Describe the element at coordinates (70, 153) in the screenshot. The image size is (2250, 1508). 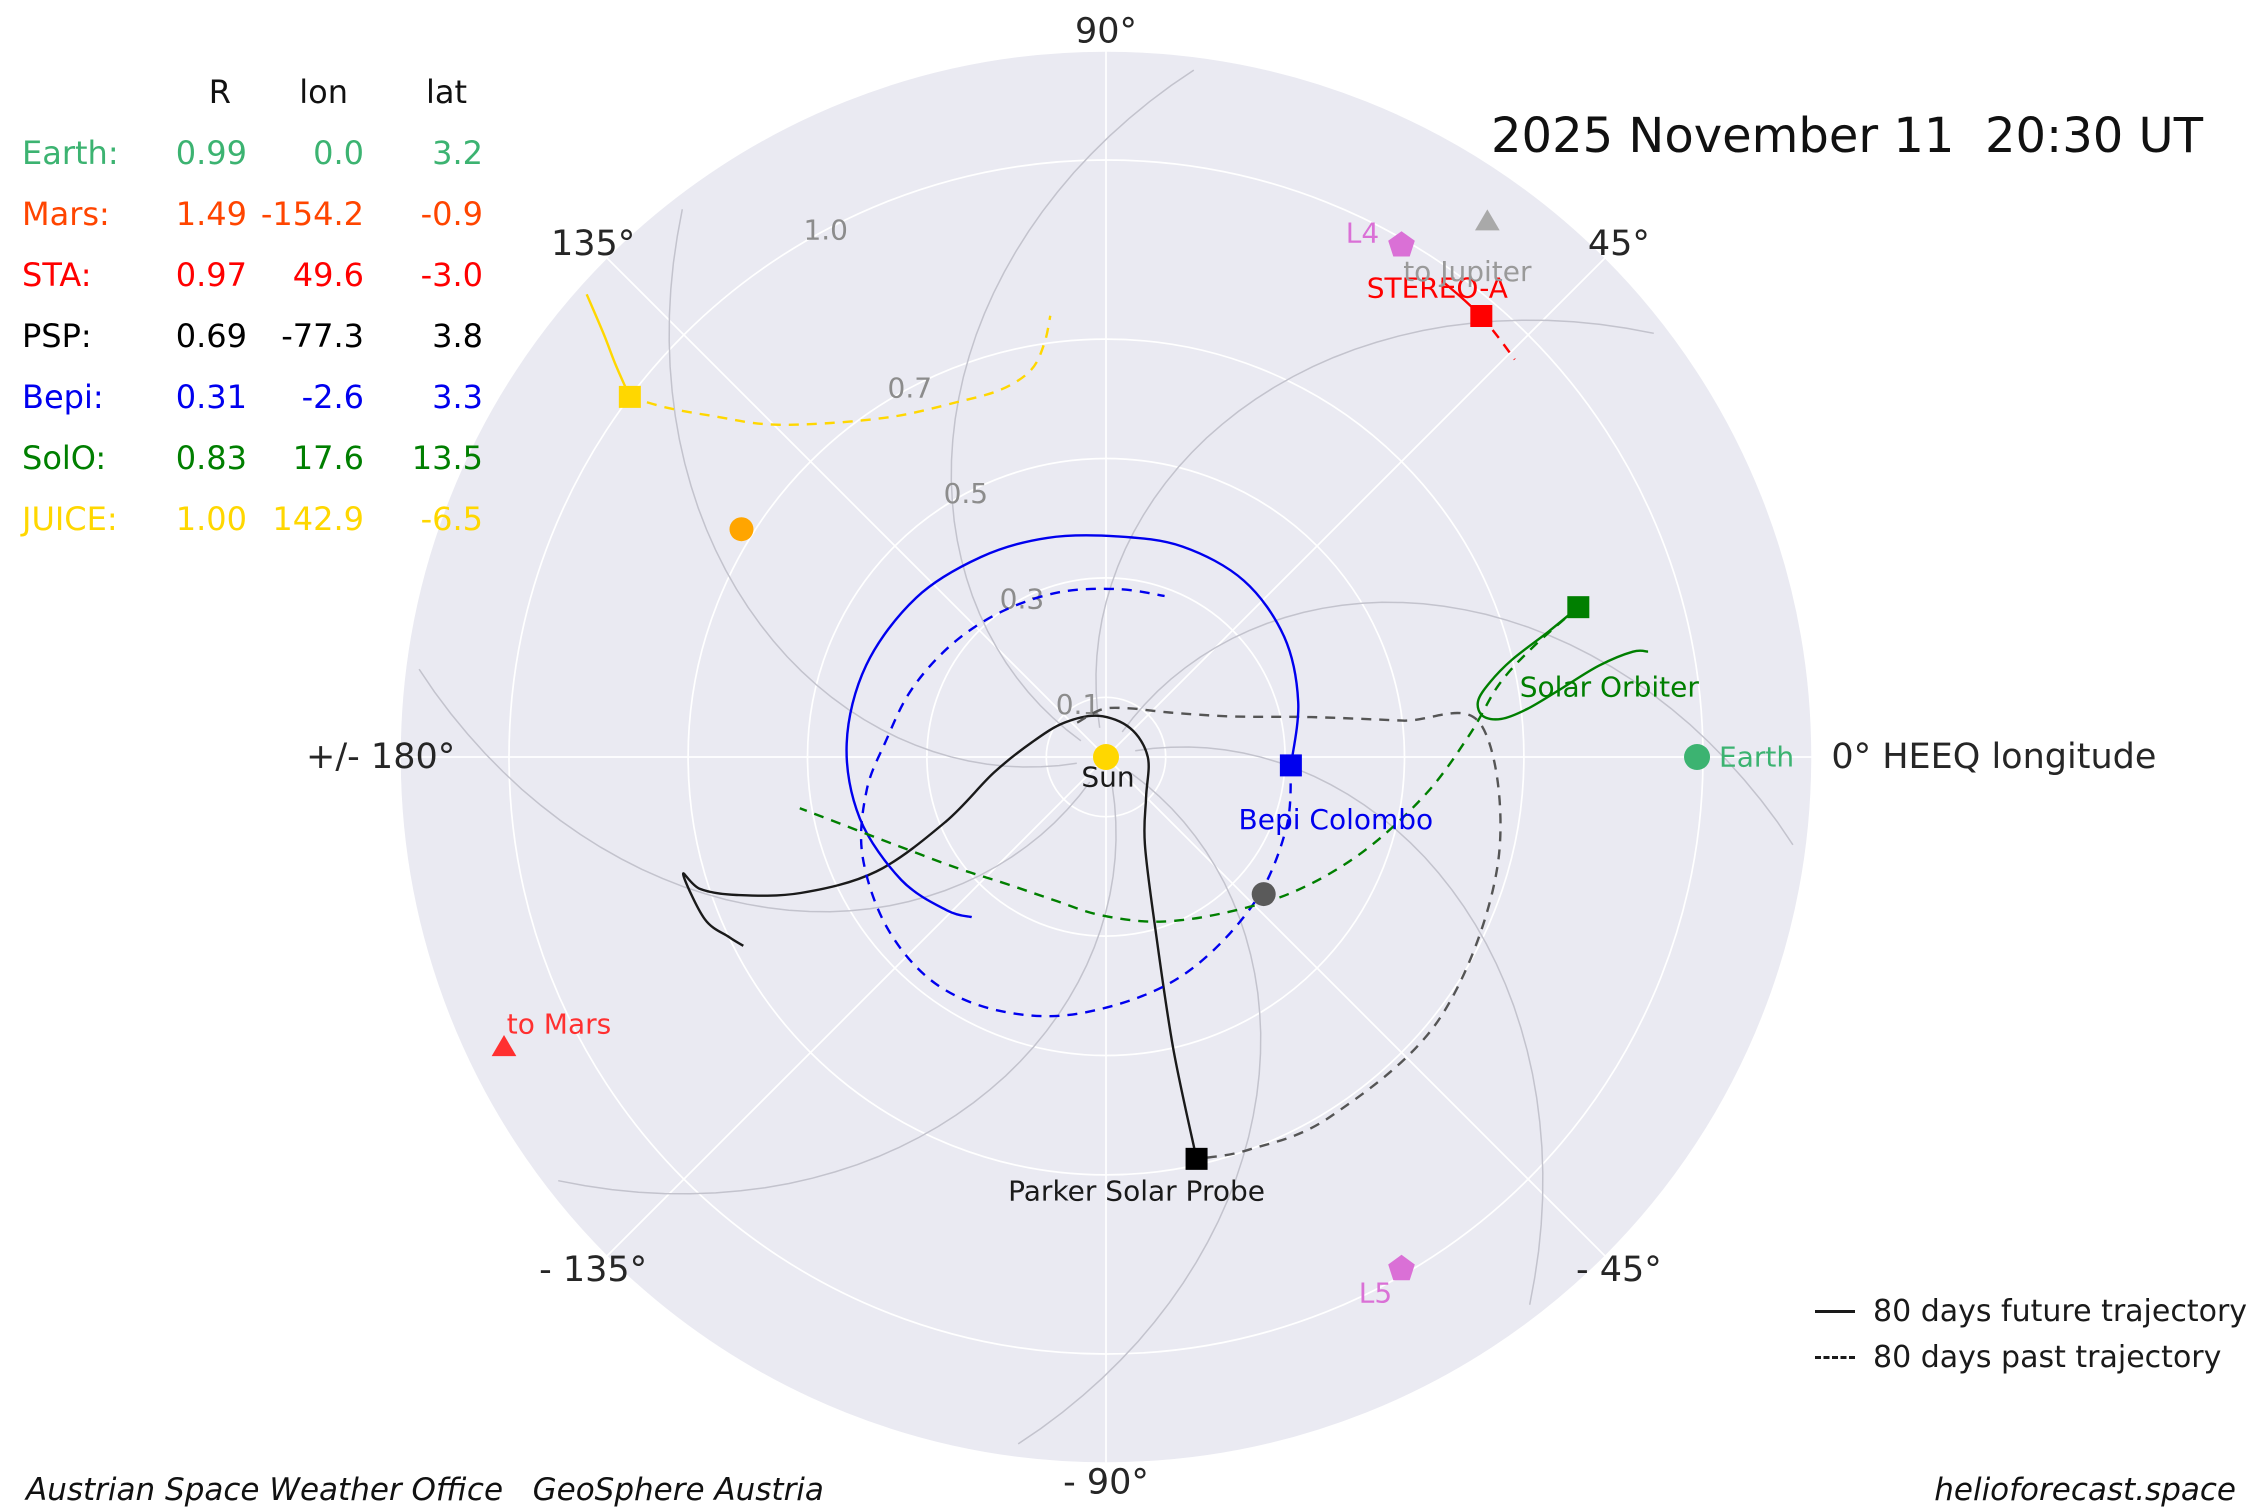
I see `ephem-label-earth: Earth:` at that location.